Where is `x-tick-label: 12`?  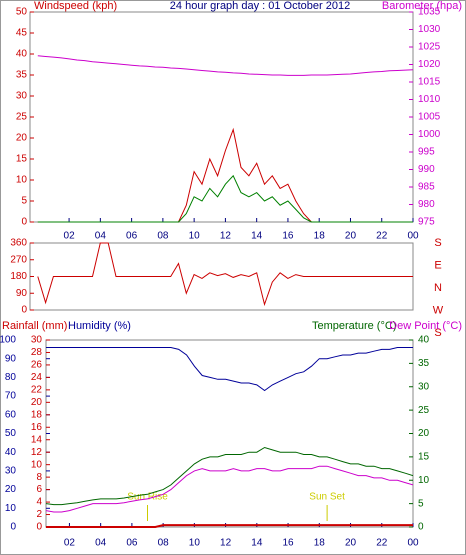
x-tick-label: 12 is located at coordinates (226, 236).